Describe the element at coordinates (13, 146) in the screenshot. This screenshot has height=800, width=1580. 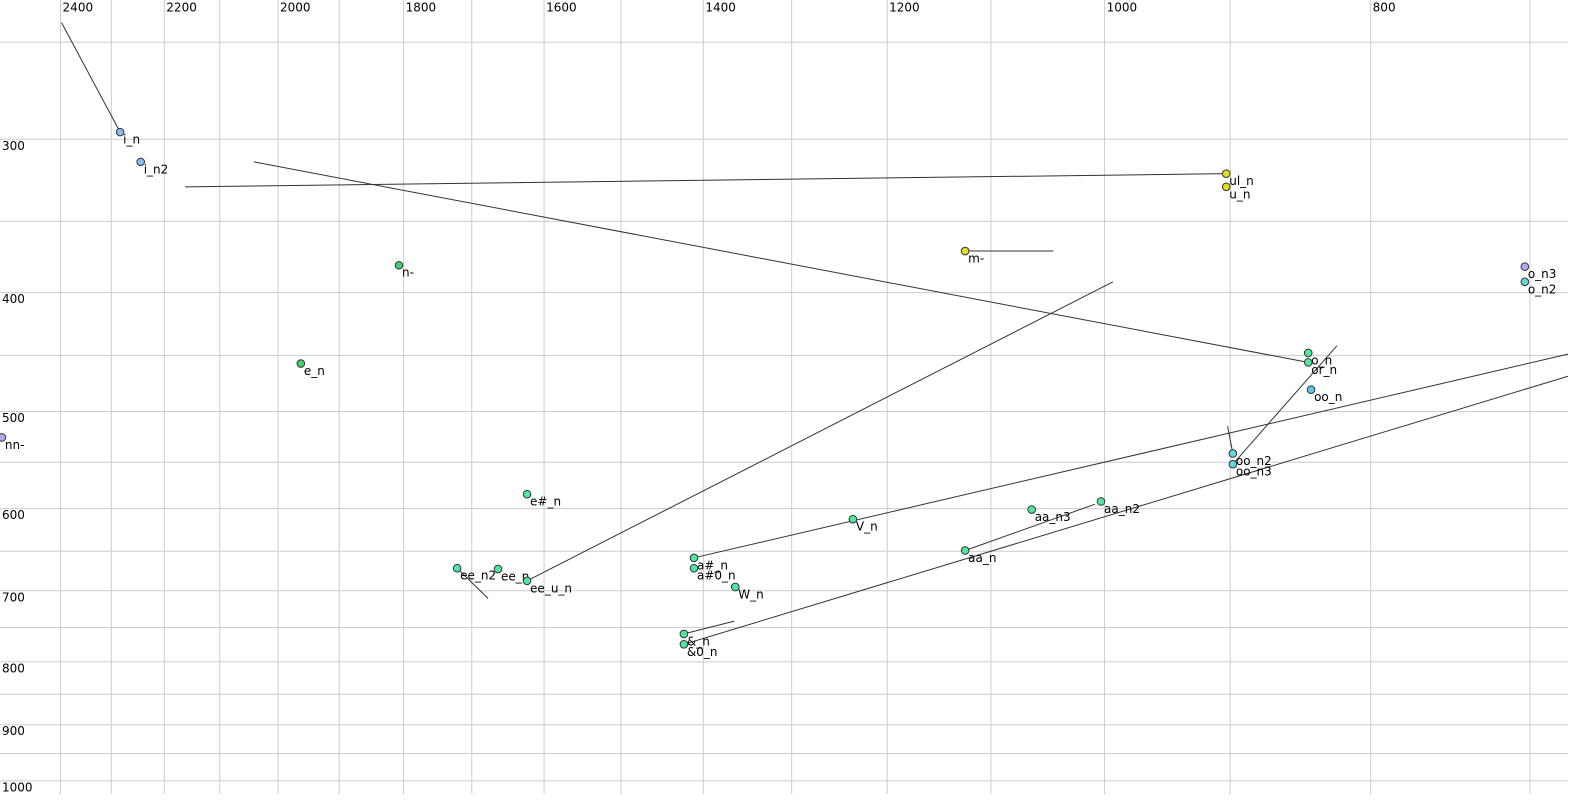
I see `y-tick-label: 300` at that location.